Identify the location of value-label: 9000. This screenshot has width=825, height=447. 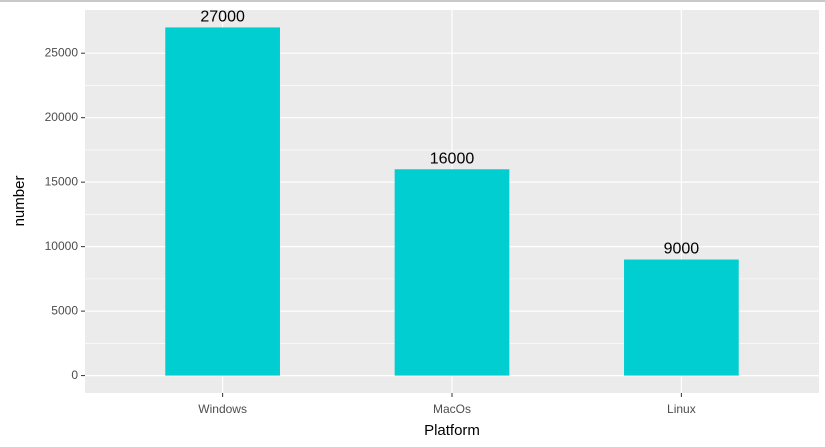
(682, 249).